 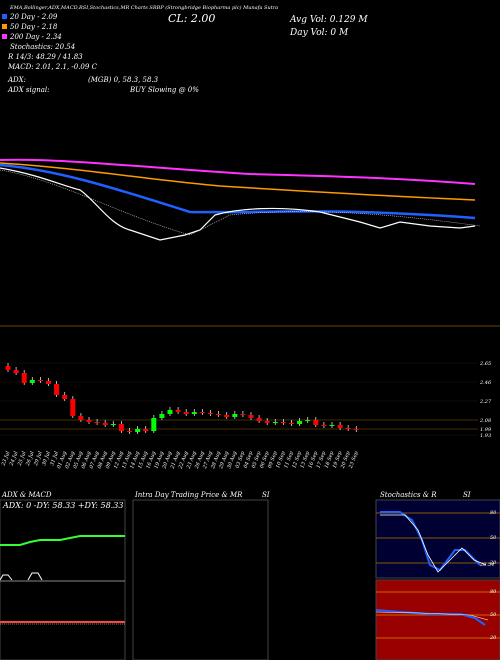 I want to click on x-tick-label: 19 Sep, so click(x=338, y=459).